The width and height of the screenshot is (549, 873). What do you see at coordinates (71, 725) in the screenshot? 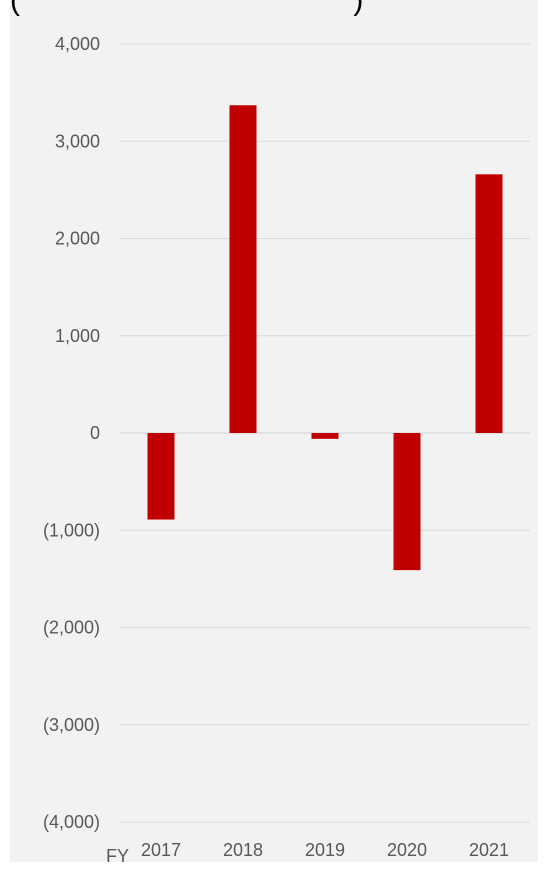
I see `y-tick-label: (3,000)` at bounding box center [71, 725].